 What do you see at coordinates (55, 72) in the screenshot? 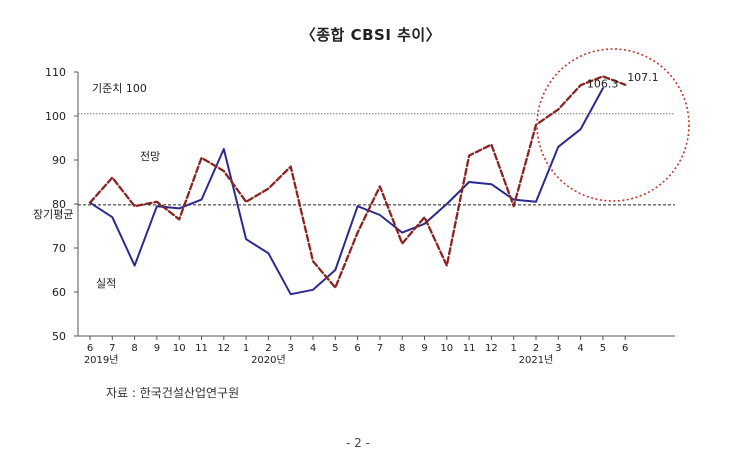
I see `y-tick-label: 110` at bounding box center [55, 72].